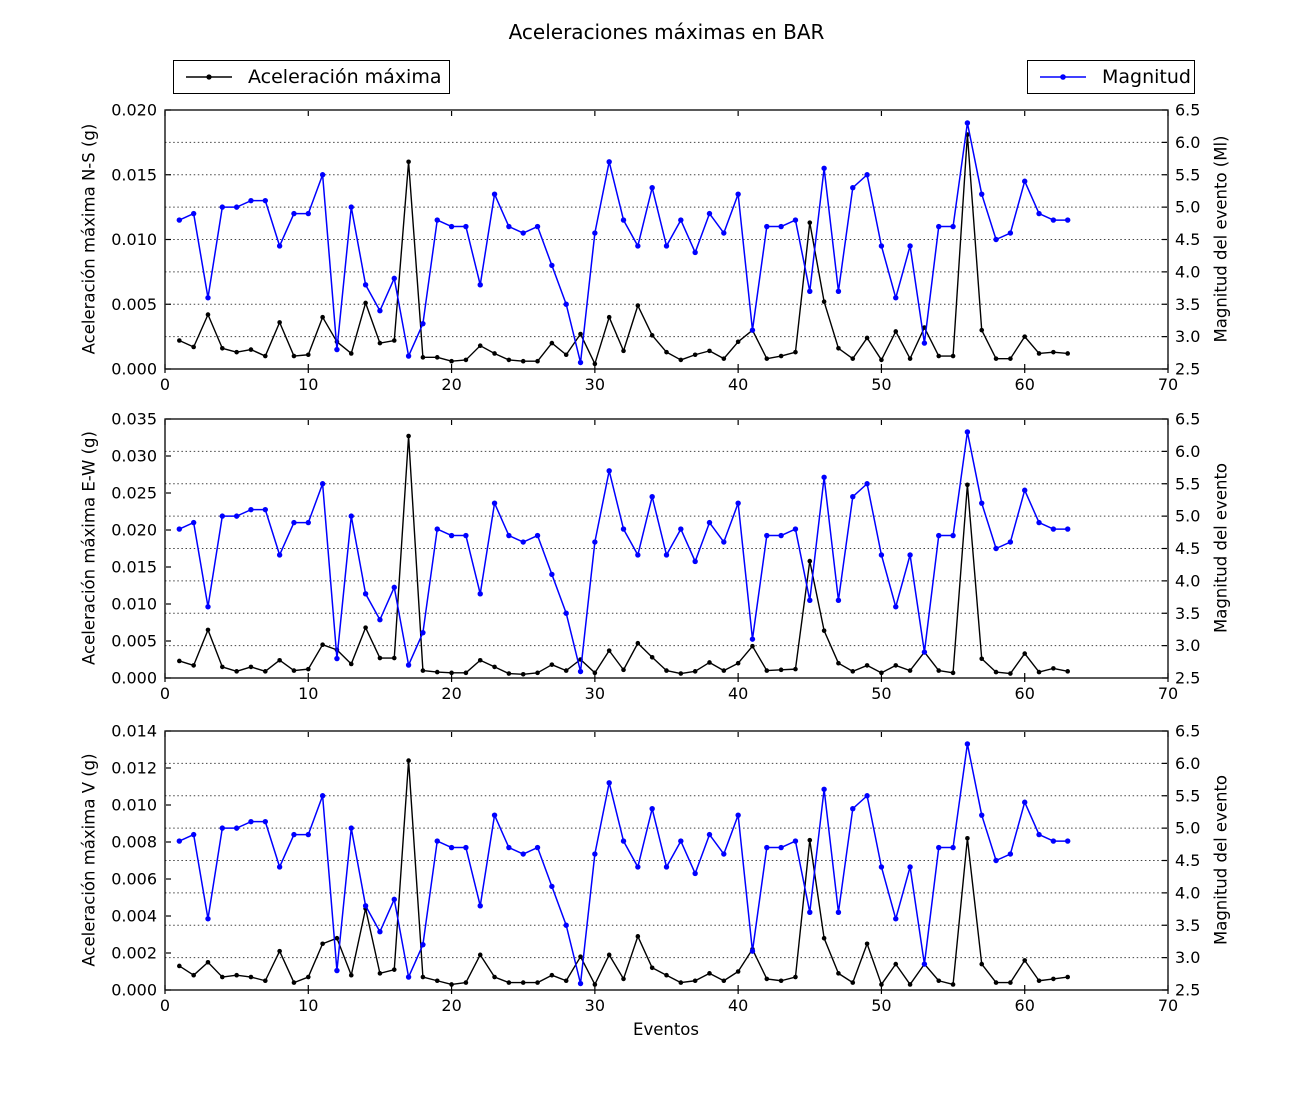  Describe the element at coordinates (134, 419) in the screenshot. I see `y-tick-label: 0.035` at that location.